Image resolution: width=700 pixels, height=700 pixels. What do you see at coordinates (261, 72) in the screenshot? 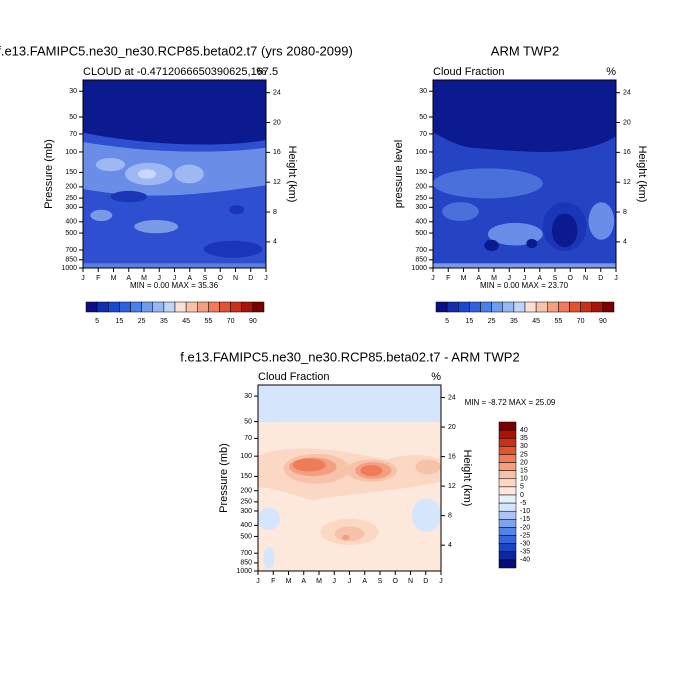
I see `right-string: %` at bounding box center [261, 72].